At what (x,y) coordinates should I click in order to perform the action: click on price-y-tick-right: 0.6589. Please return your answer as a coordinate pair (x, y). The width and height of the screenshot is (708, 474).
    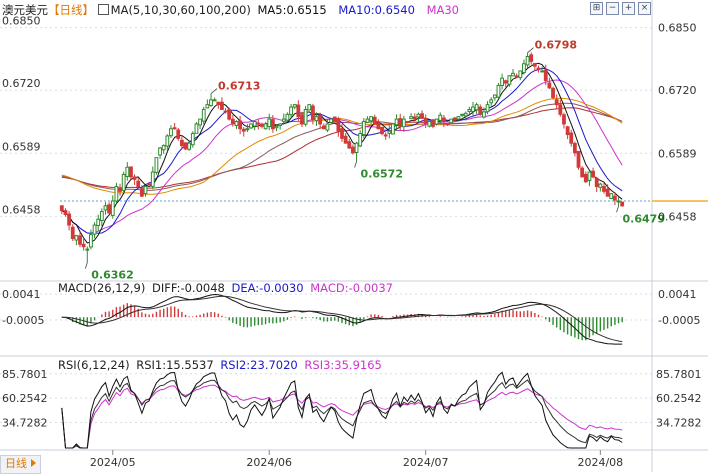
    Looking at the image, I should click on (677, 153).